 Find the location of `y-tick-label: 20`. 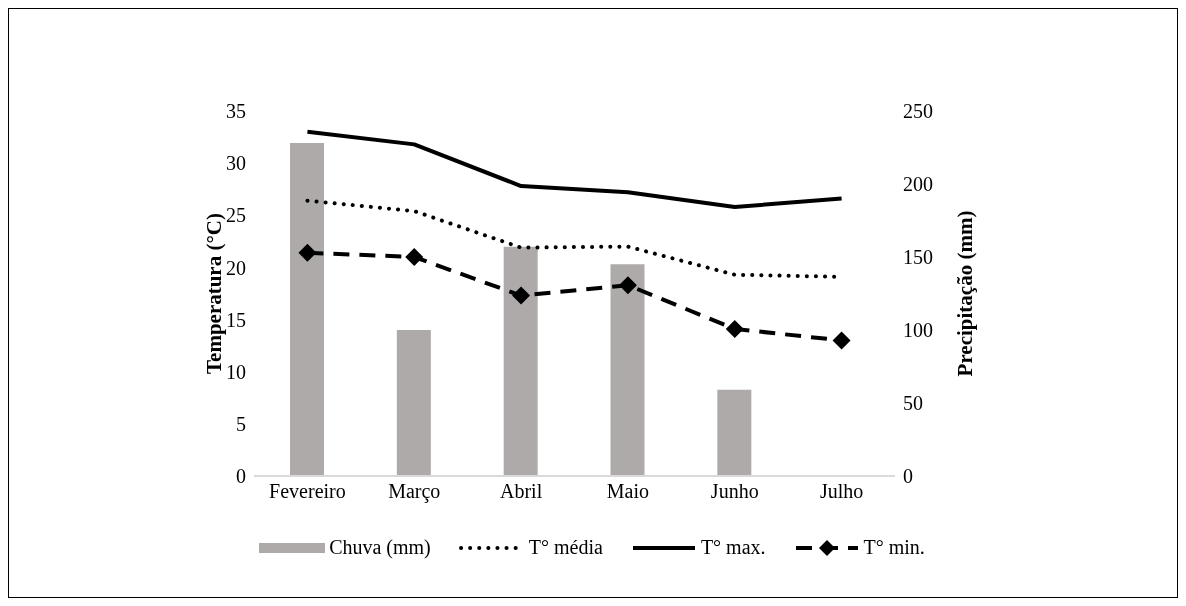

y-tick-label: 20 is located at coordinates (236, 267).